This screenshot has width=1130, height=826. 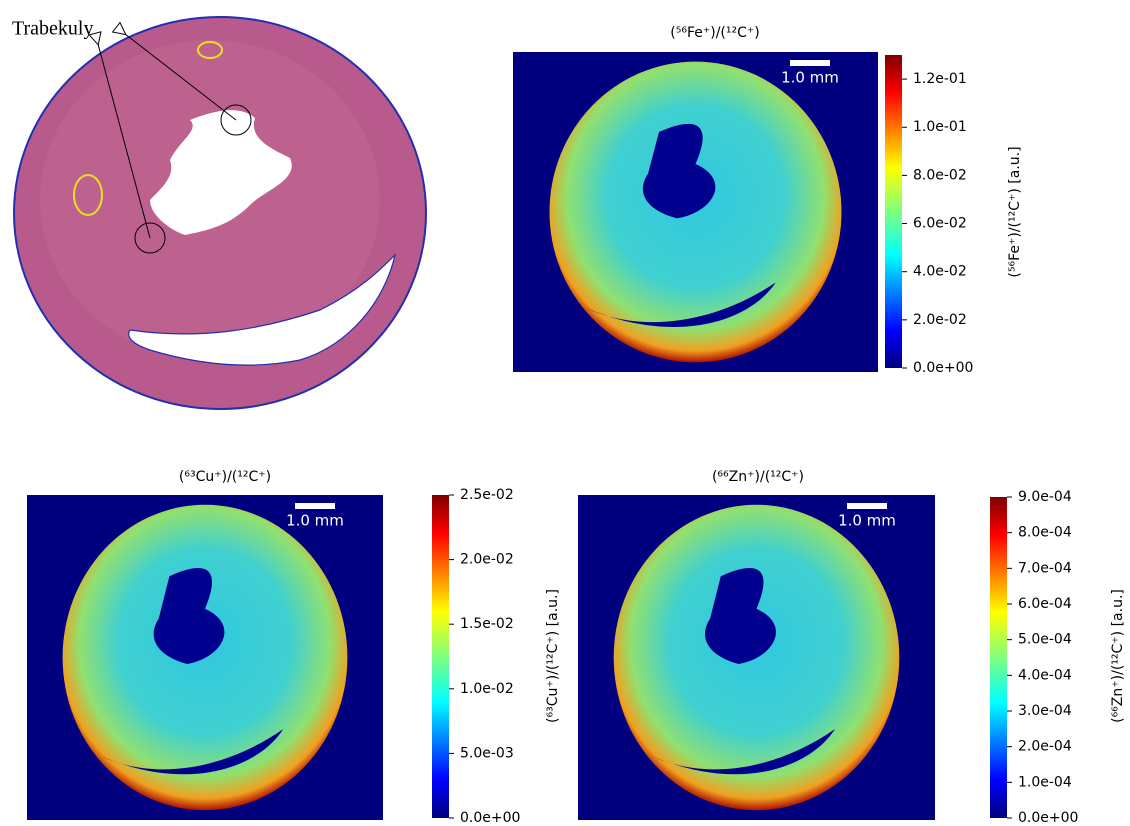 I want to click on colorbar-label: (⁶³Cu⁺)/(¹²C⁺) [a.u.], so click(x=553, y=656).